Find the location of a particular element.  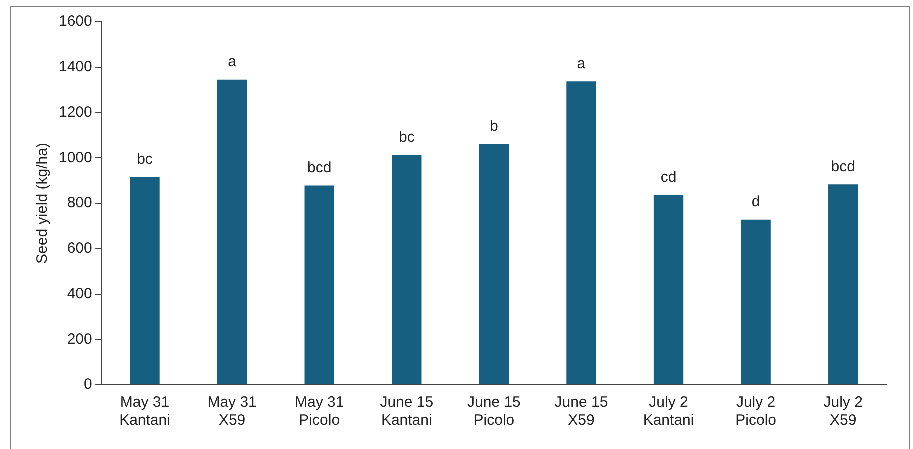

x-tick-label: June 15 Picolo is located at coordinates (494, 412).